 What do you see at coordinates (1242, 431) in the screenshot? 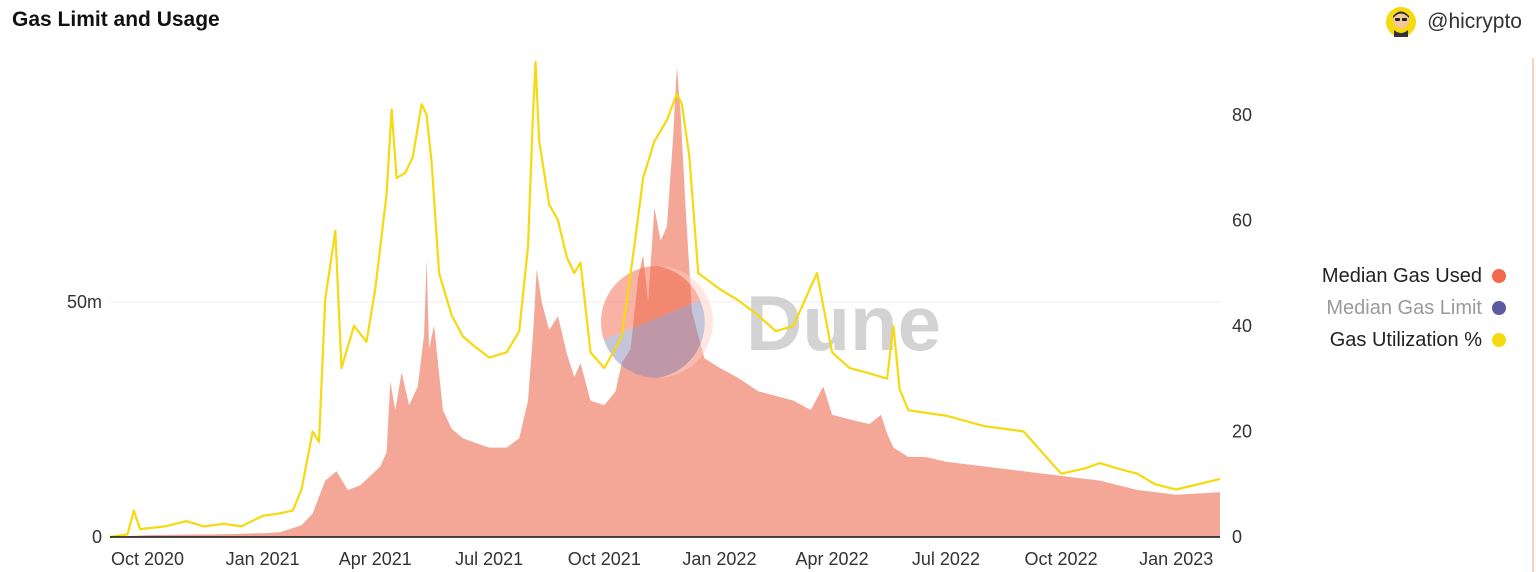
I see `y-right-tick-label: 20` at bounding box center [1242, 431].